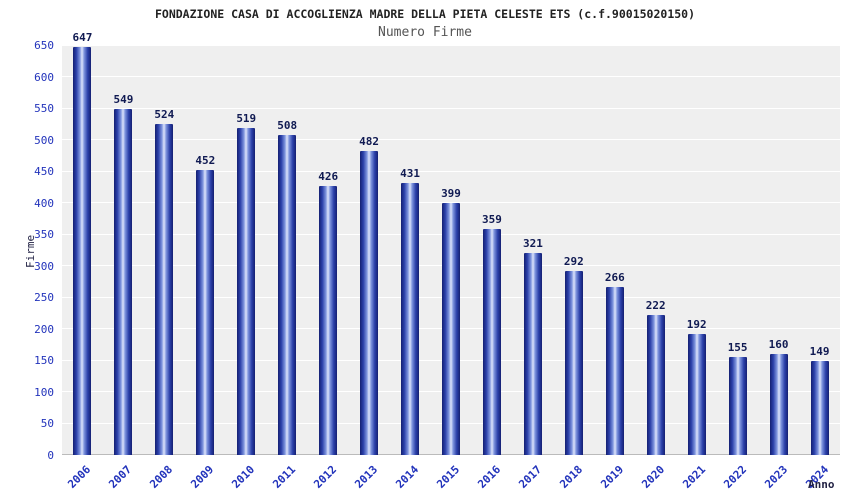  Describe the element at coordinates (123, 99) in the screenshot. I see `bar-value-label: 549` at that location.